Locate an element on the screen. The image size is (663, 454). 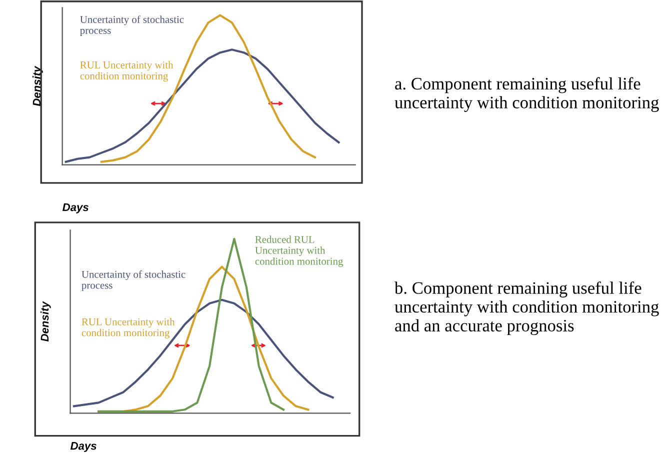
series-label: Reduced RUL Uncertainty with condition monitoring is located at coordinates (299, 251).